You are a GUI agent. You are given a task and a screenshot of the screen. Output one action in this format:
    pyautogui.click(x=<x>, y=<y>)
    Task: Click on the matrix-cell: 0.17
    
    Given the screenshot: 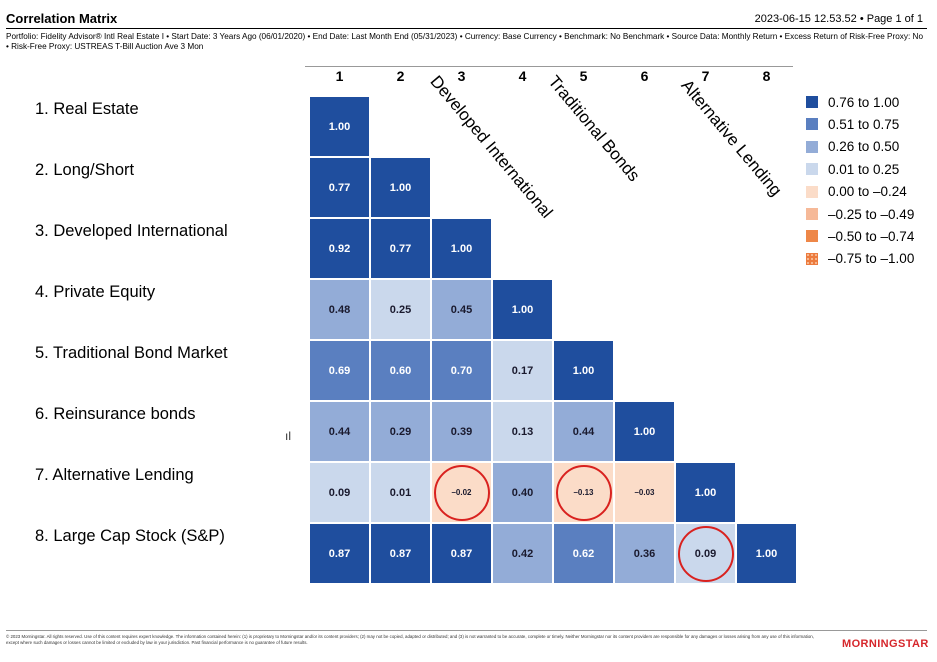 What is the action you would take?
    pyautogui.click(x=522, y=370)
    